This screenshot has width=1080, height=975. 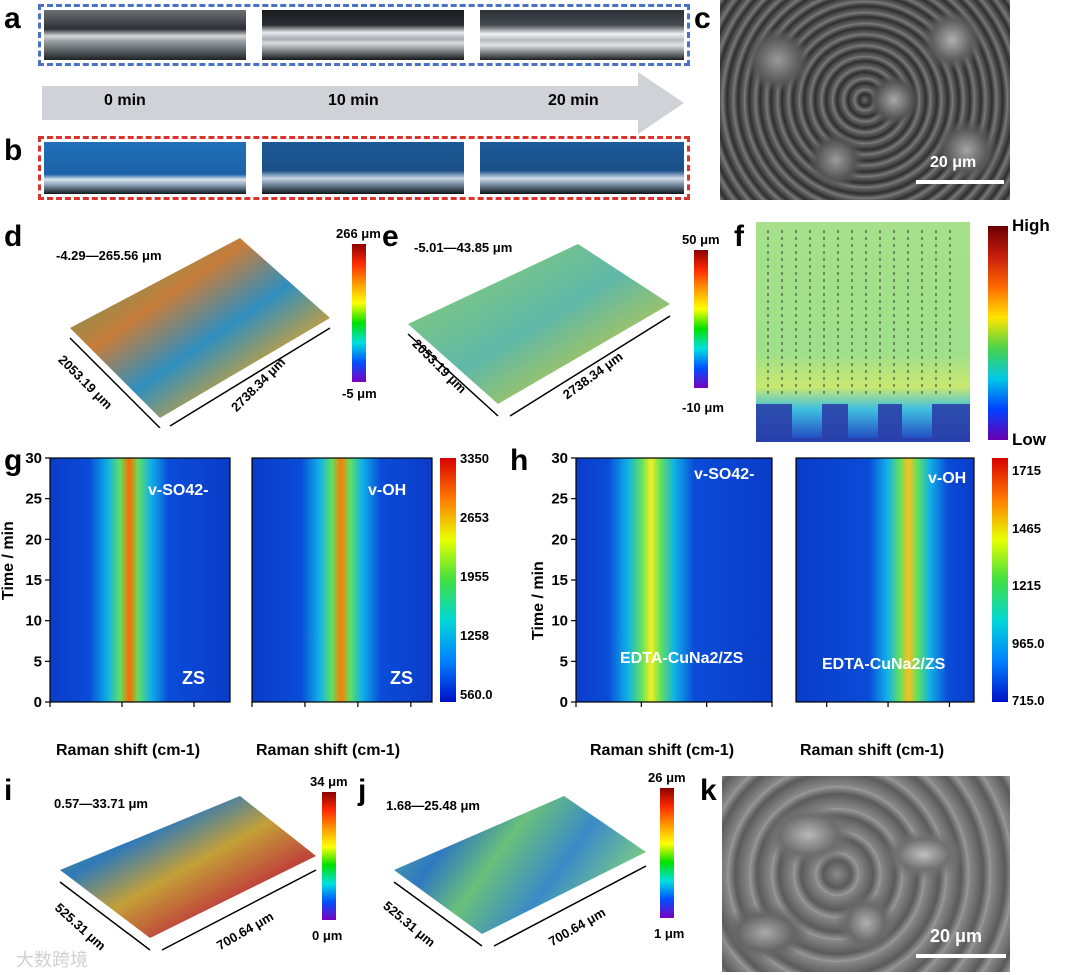 I want to click on panel-a-photo-20min, so click(x=582, y=35).